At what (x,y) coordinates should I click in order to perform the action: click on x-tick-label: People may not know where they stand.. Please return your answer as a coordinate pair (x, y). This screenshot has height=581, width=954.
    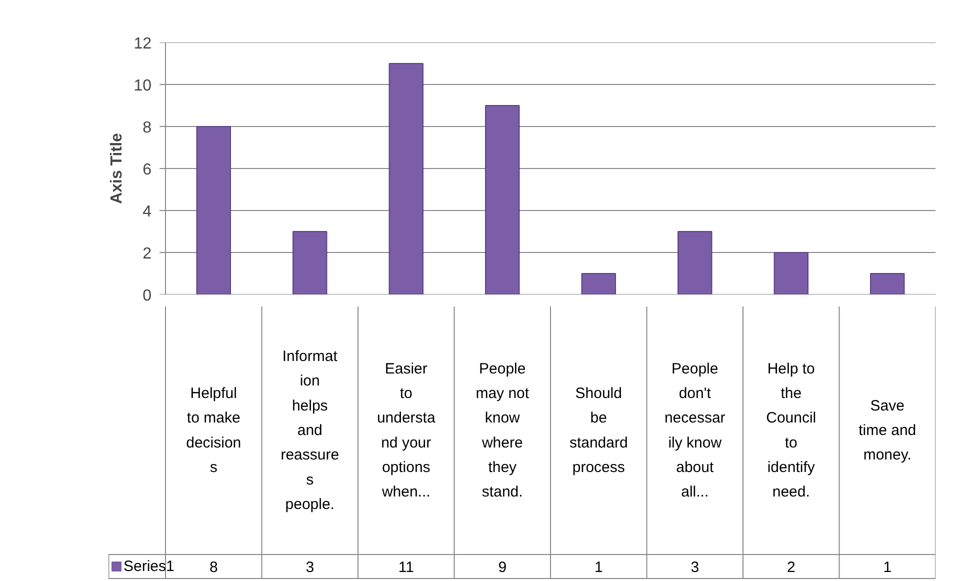
    Looking at the image, I should click on (503, 430).